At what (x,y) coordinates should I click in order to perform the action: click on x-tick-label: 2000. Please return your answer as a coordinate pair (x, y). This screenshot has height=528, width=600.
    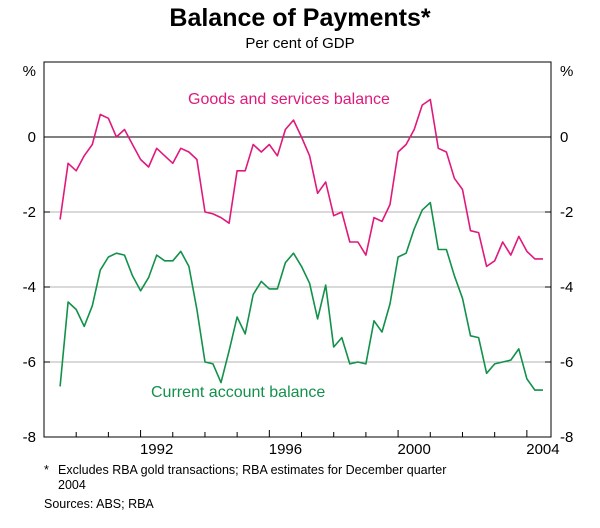
    Looking at the image, I should click on (414, 449).